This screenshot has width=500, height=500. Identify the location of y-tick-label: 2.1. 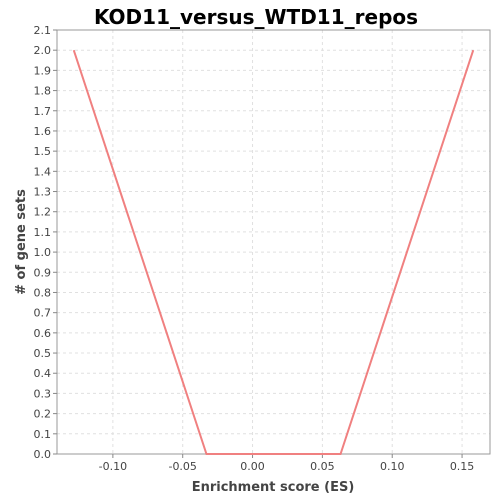
(43, 30).